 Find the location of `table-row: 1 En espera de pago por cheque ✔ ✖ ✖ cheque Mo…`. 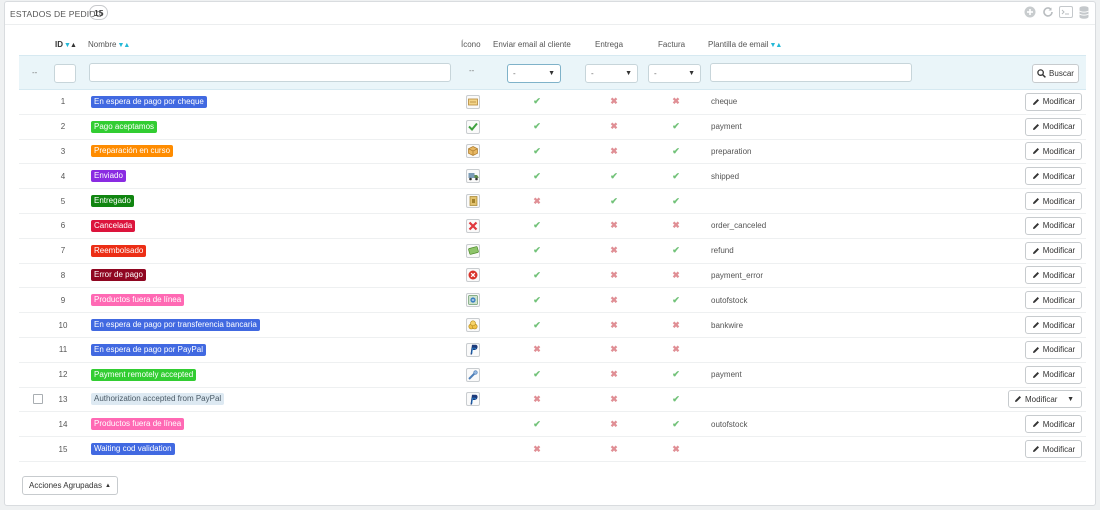

table-row: 1 En espera de pago por cheque ✔ ✖ ✖ cheque Mo… is located at coordinates (552, 102).